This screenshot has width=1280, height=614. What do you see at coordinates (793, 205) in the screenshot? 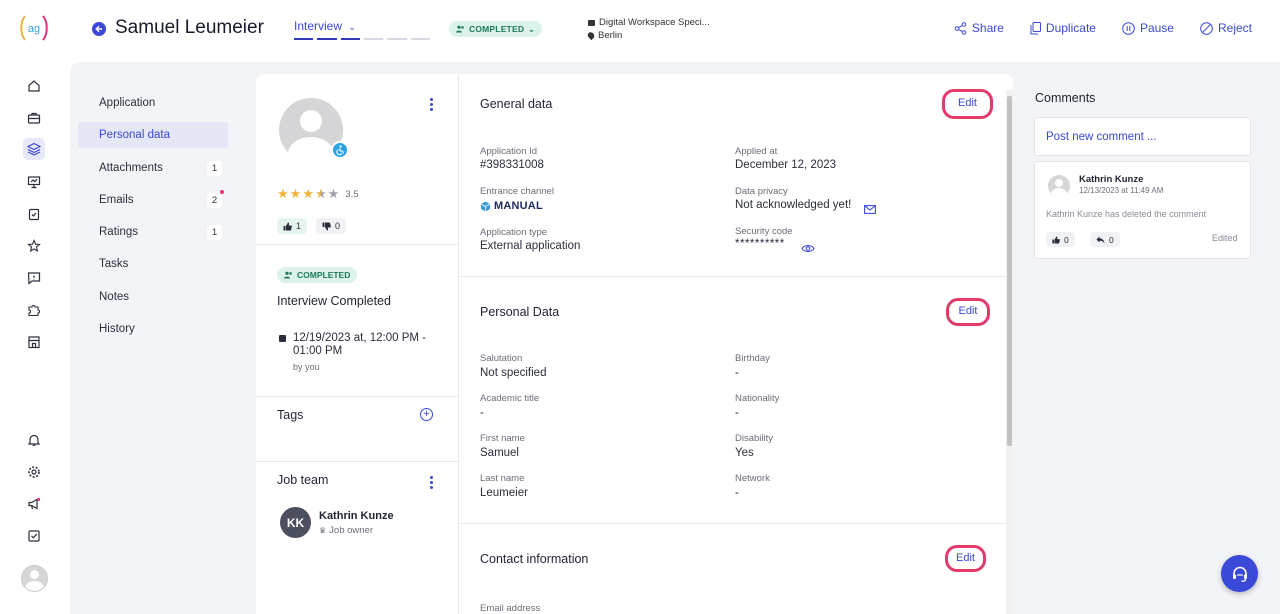
I see `data-privacy-value: Not acknowledged yet!` at bounding box center [793, 205].